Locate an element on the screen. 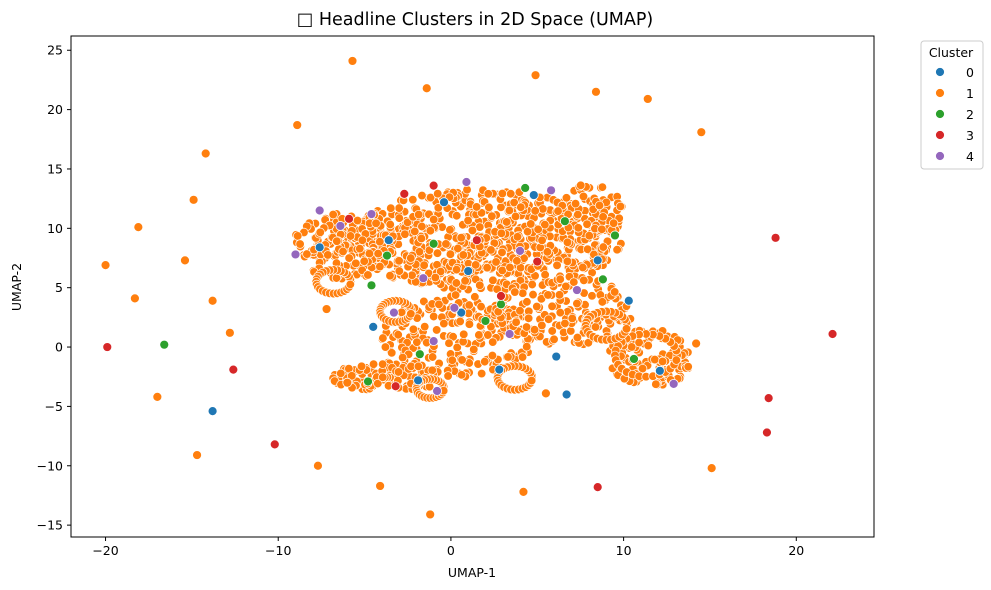  y-tick-label: 15 is located at coordinates (55, 168).